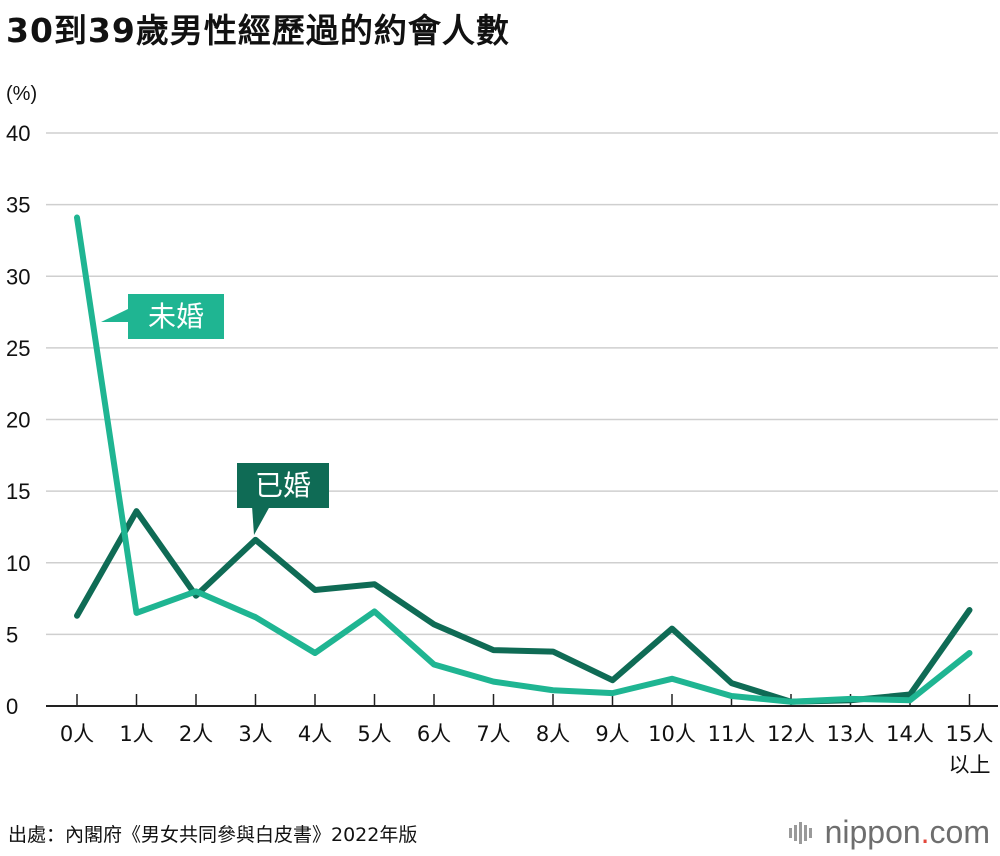 This screenshot has height=856, width=1000. What do you see at coordinates (434, 734) in the screenshot?
I see `x-tick-label: 6人` at bounding box center [434, 734].